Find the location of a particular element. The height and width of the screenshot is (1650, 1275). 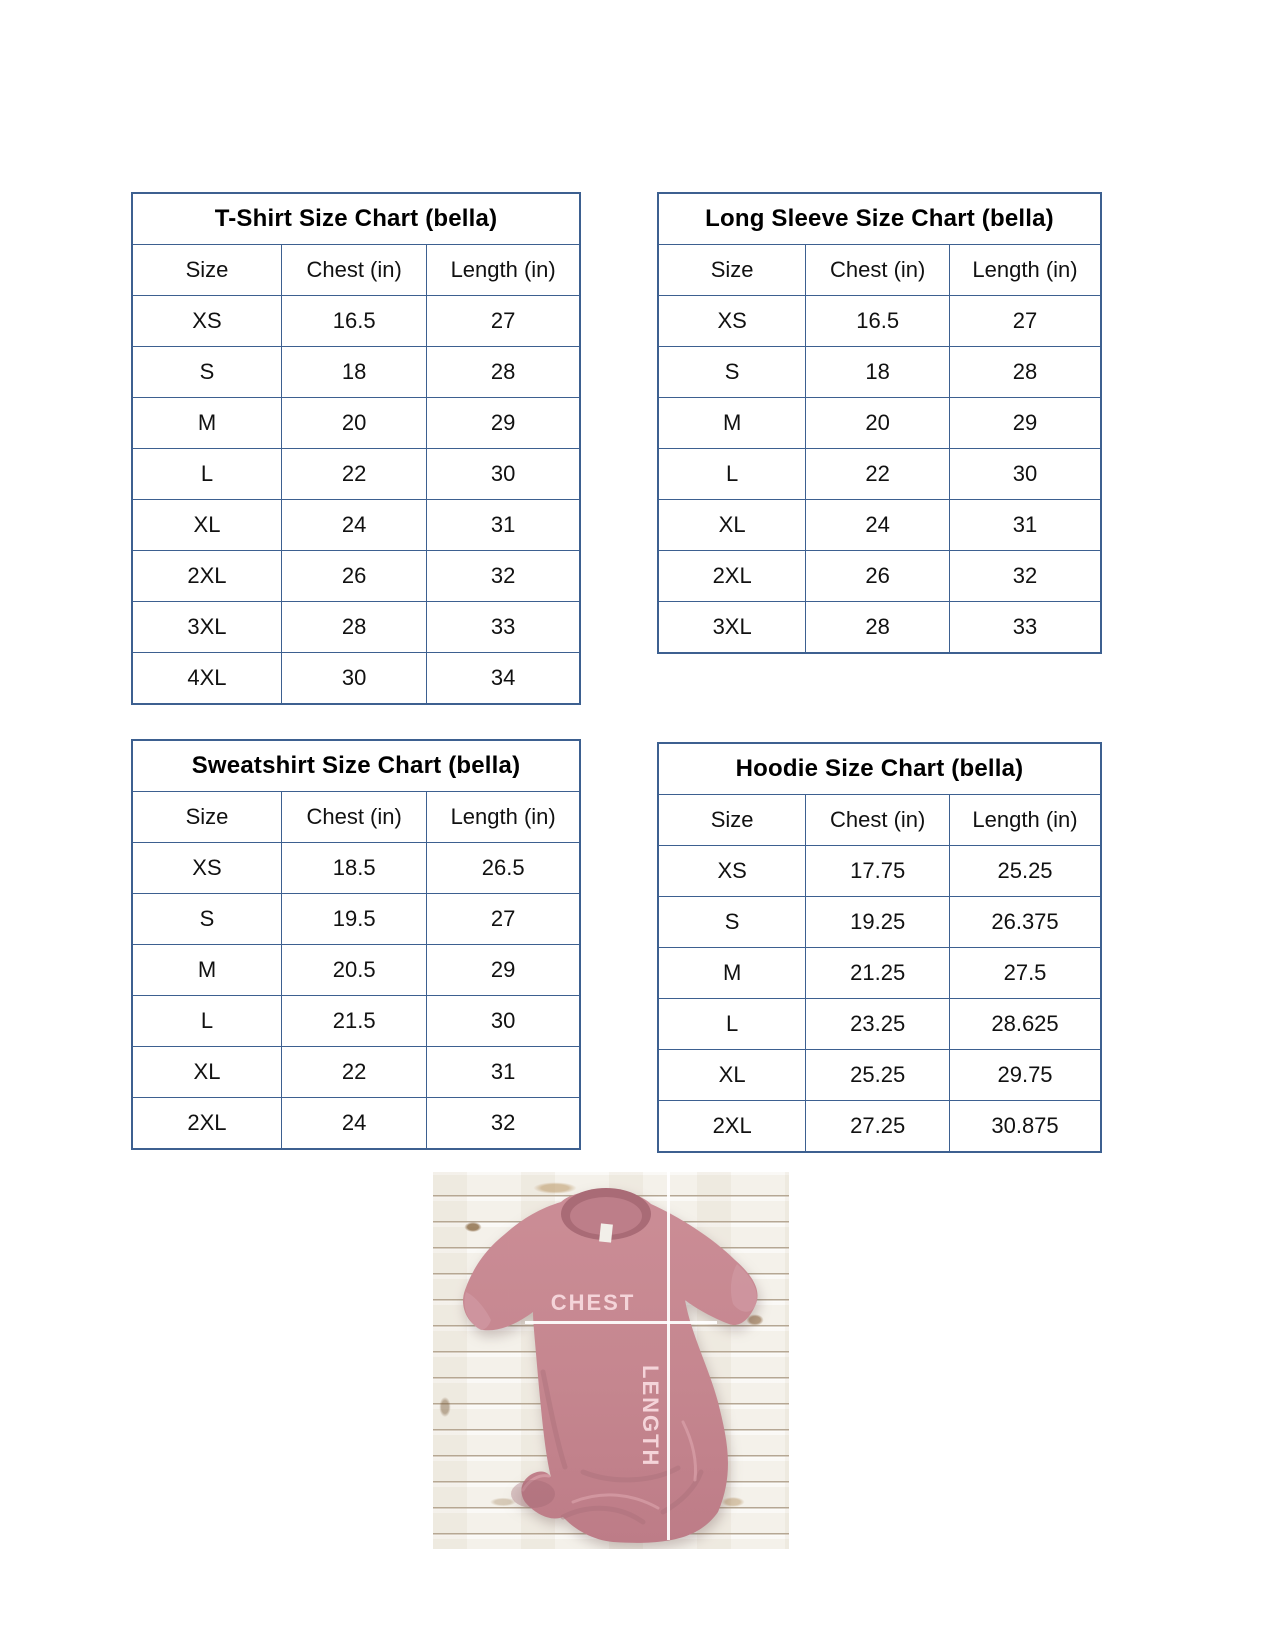

longsleeve-header-cell: Length (in) is located at coordinates (1025, 269).